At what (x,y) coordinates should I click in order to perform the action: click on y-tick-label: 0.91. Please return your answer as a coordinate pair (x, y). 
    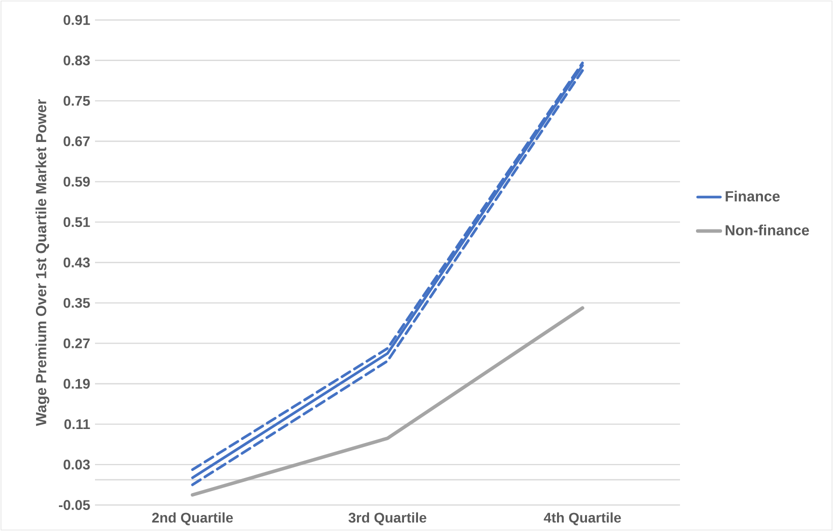
    Looking at the image, I should click on (77, 20).